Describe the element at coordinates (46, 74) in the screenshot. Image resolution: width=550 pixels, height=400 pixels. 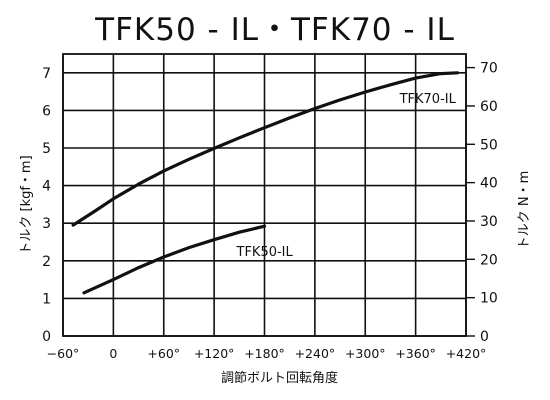
I see `y-left-tick-label: 7` at that location.